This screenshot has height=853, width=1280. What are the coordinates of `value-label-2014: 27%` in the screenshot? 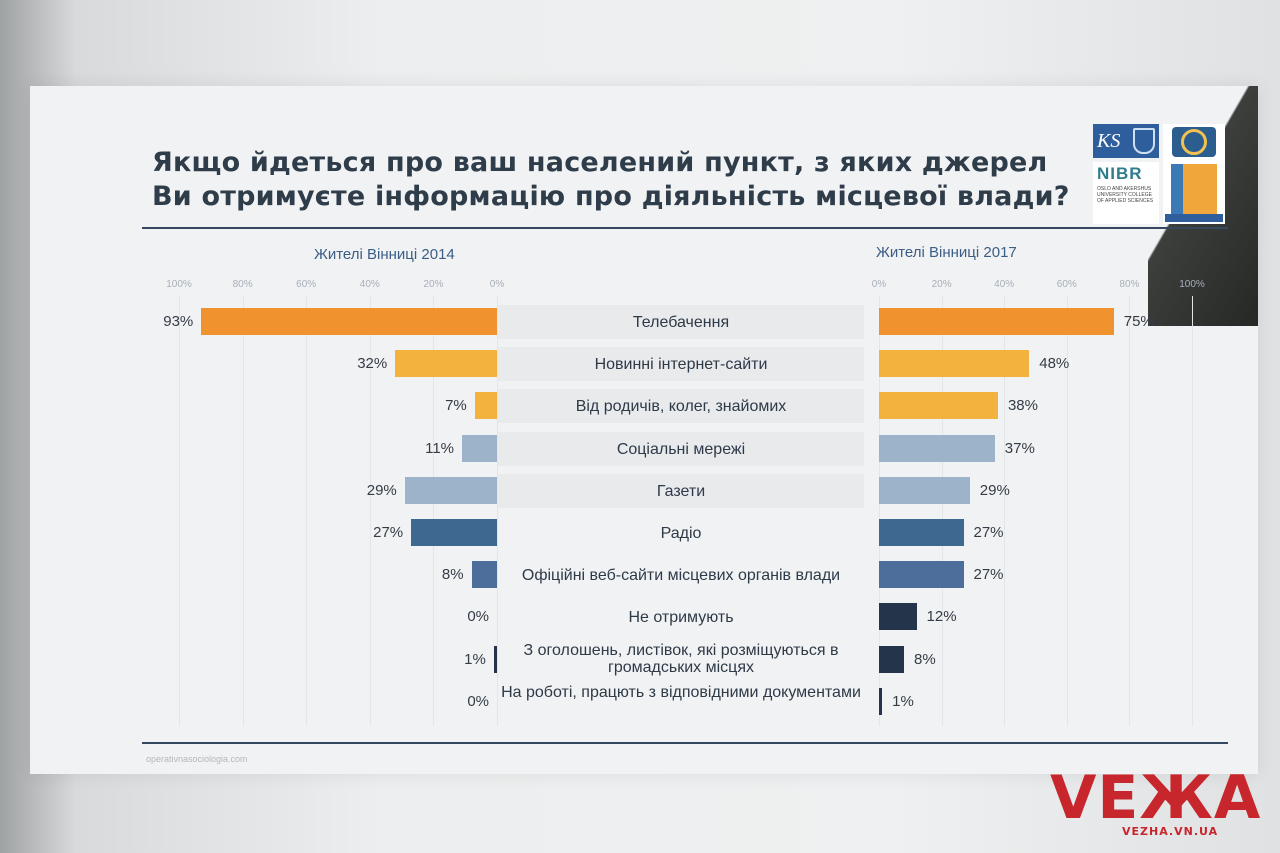 It's located at (388, 532).